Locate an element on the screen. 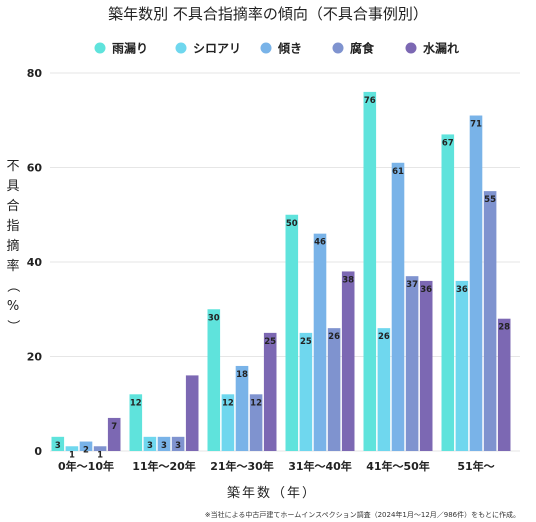 The image size is (536, 522). y-axis-label-char: 摘 is located at coordinates (12, 246).